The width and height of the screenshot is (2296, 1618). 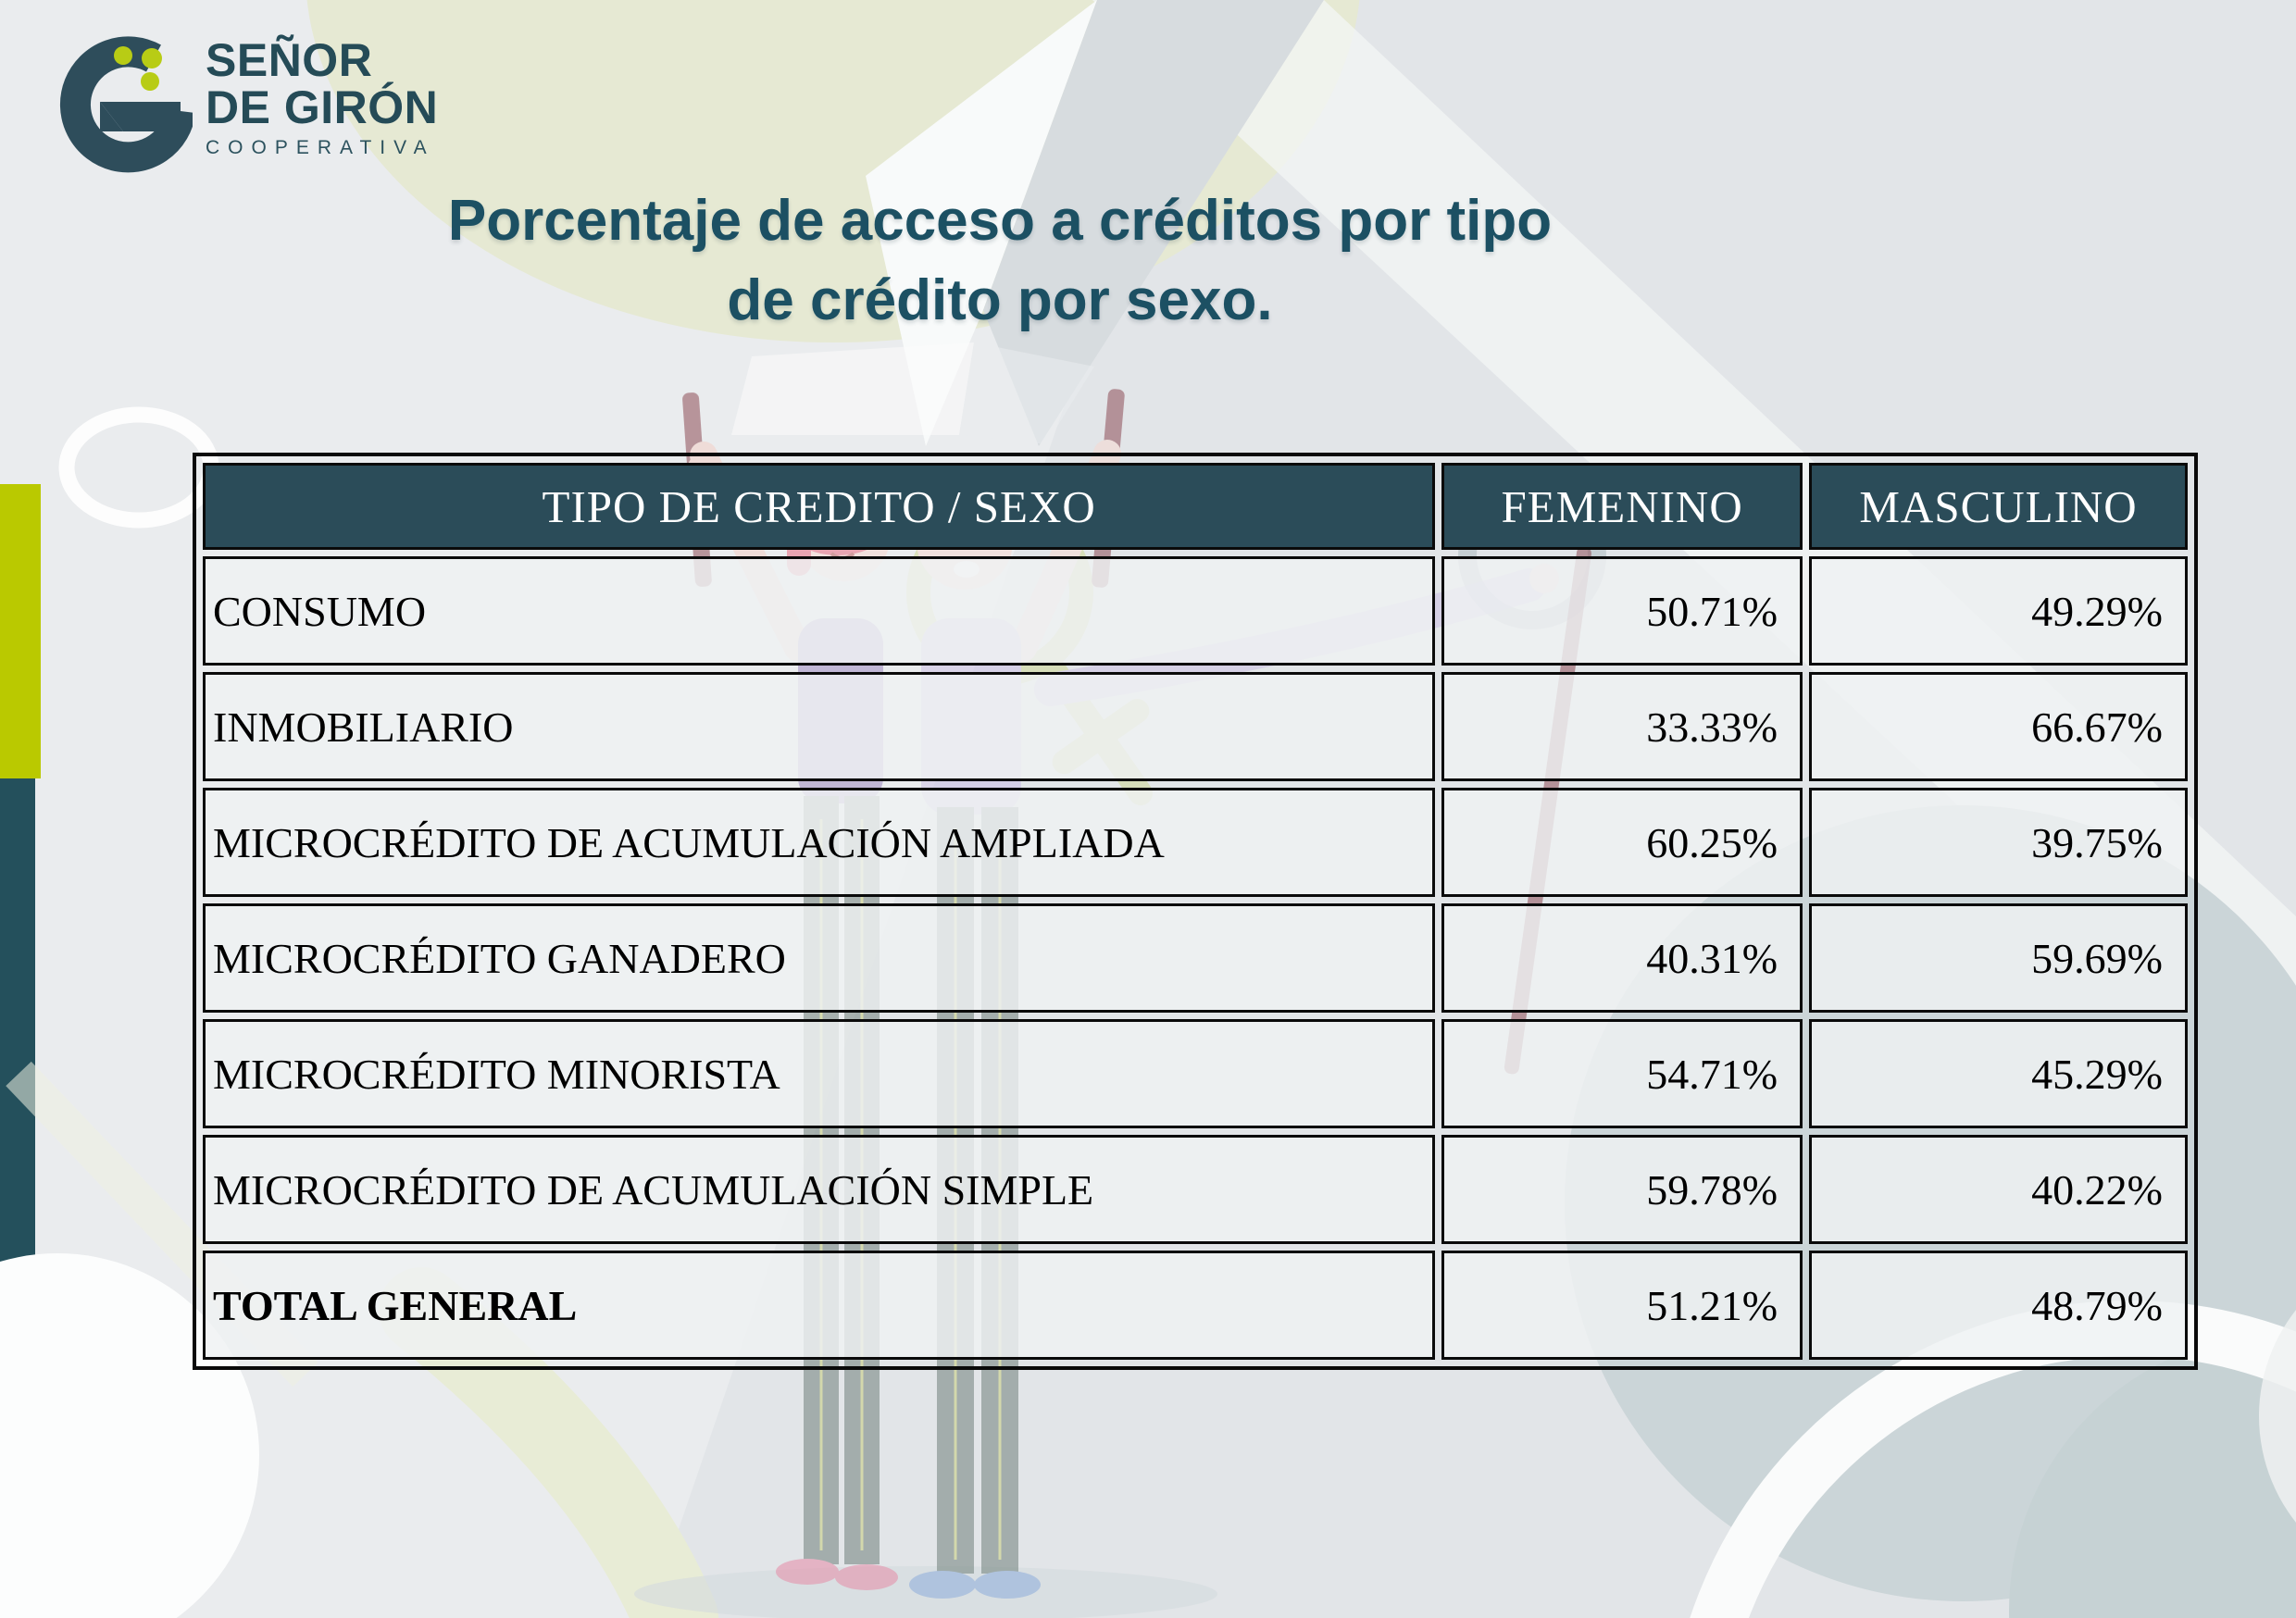 What do you see at coordinates (819, 506) in the screenshot?
I see `column-header-0: TIPO DE CREDITO / SEXO` at bounding box center [819, 506].